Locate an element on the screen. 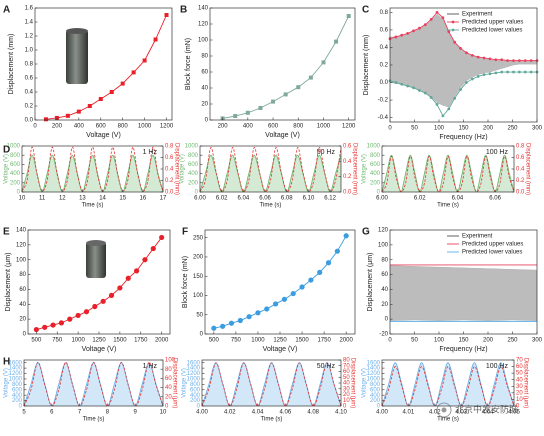  x-tick-label: 400 is located at coordinates (79, 127).